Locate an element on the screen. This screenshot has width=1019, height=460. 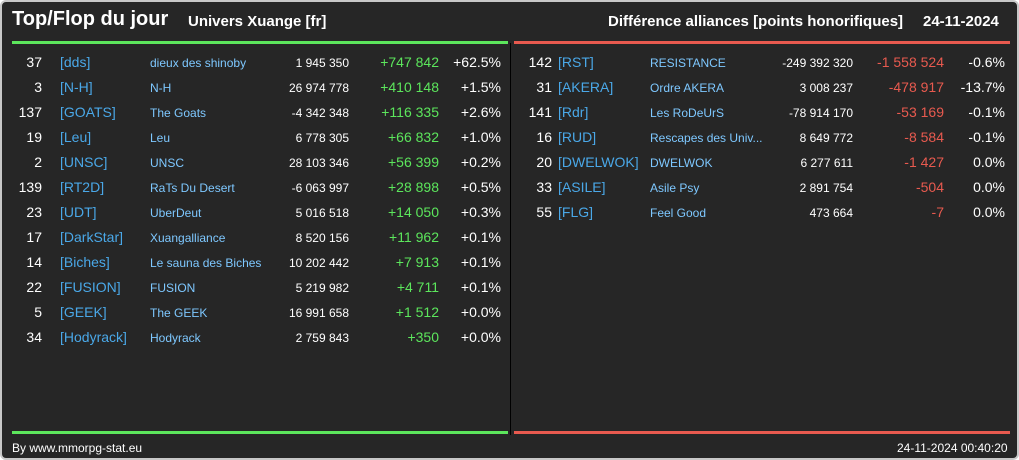
alliance-rank: 5 is located at coordinates (38, 312).